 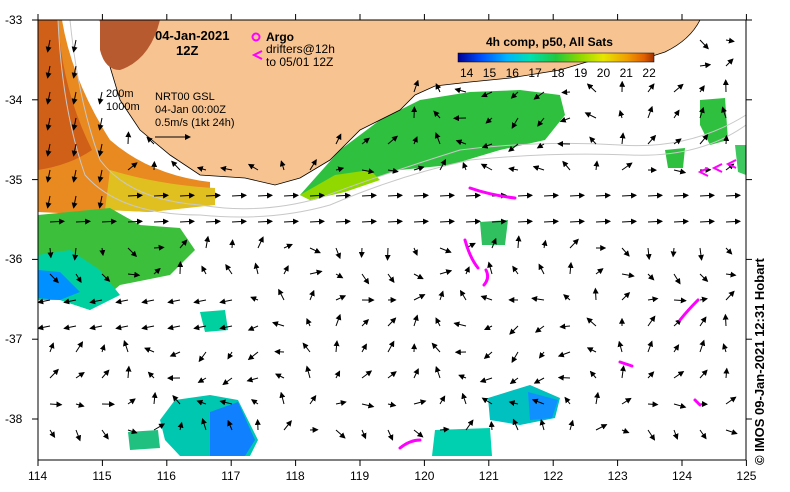 I want to click on colorbar-tick-label: 17, so click(x=535, y=73).